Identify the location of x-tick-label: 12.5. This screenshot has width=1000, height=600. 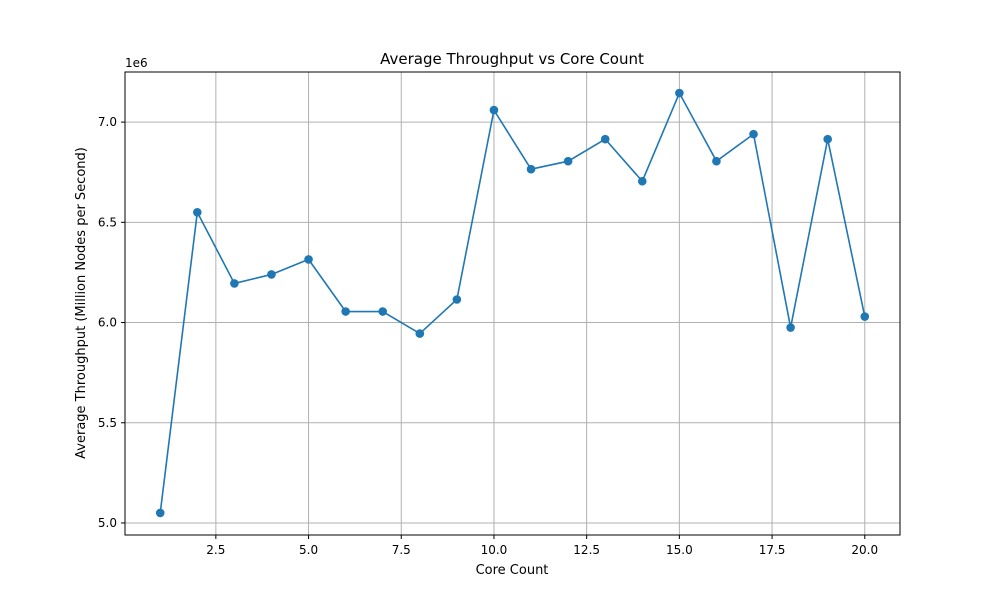
(586, 550).